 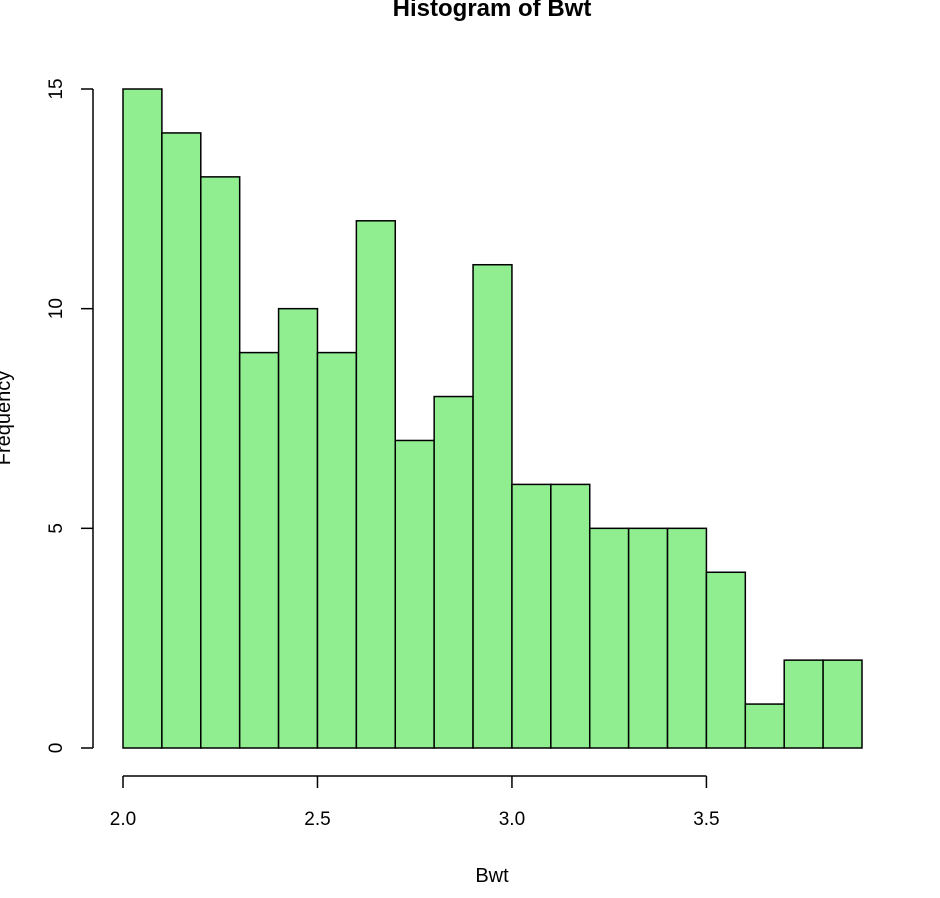 I want to click on x-tick-label: 2.0, so click(x=123, y=819).